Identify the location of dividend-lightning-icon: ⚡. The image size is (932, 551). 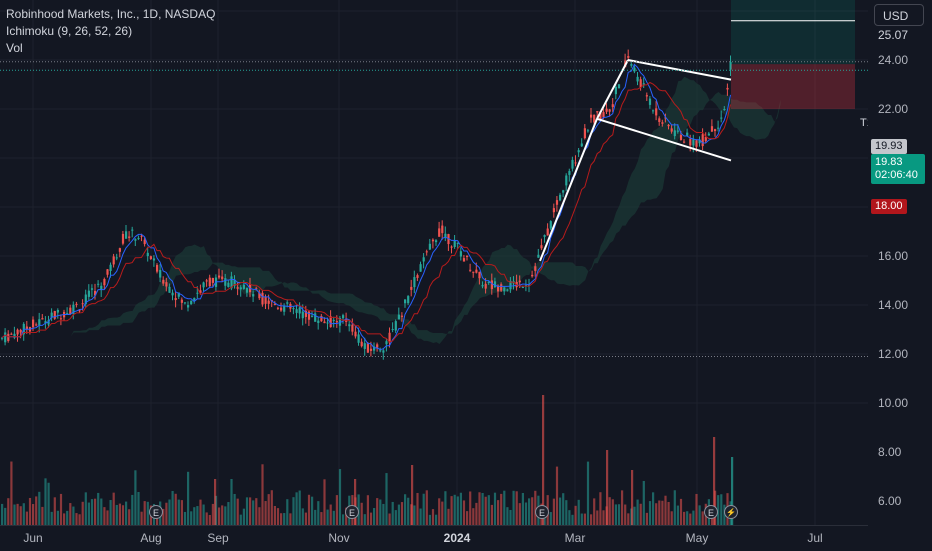
(731, 512).